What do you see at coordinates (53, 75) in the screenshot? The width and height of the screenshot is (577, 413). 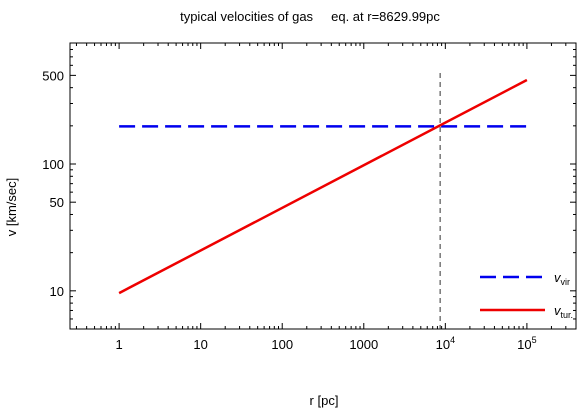 I see `y-tick-label: 500` at bounding box center [53, 75].